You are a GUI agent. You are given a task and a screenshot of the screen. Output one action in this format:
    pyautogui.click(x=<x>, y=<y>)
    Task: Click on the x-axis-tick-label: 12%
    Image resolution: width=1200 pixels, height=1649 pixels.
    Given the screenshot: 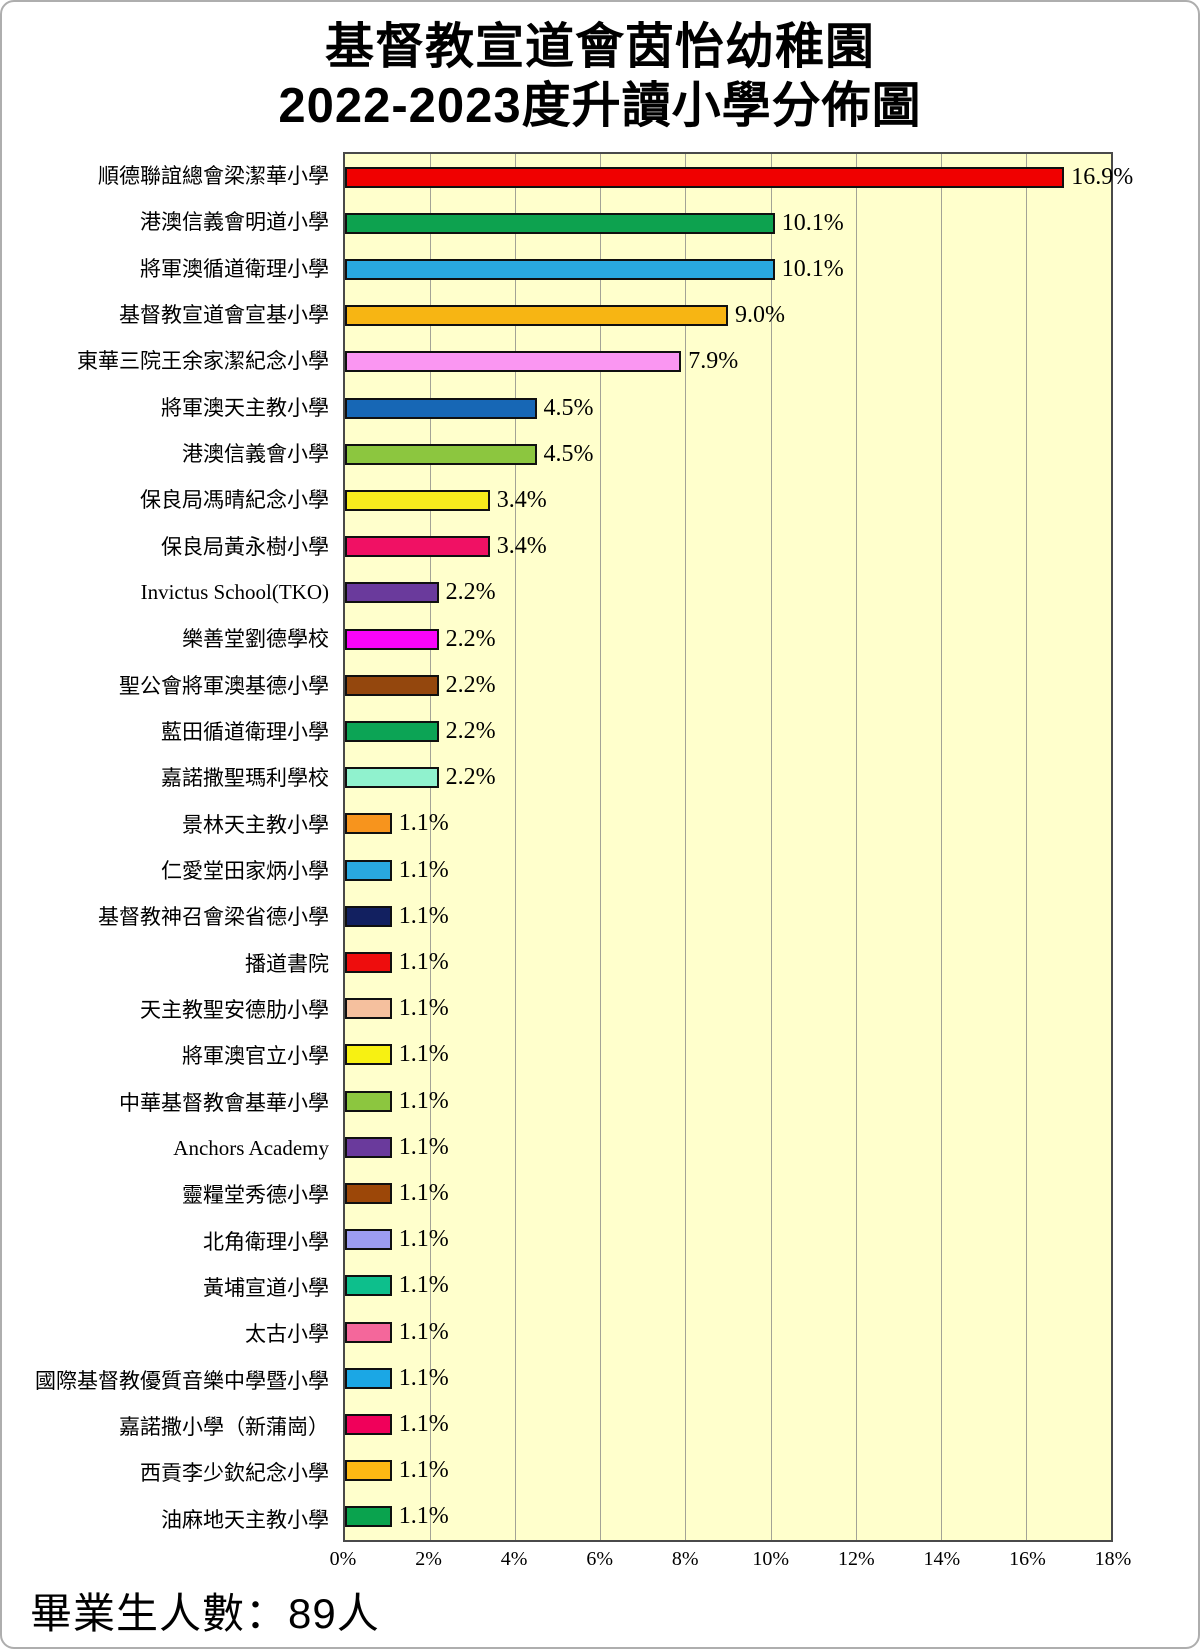 What is the action you would take?
    pyautogui.click(x=856, y=1559)
    